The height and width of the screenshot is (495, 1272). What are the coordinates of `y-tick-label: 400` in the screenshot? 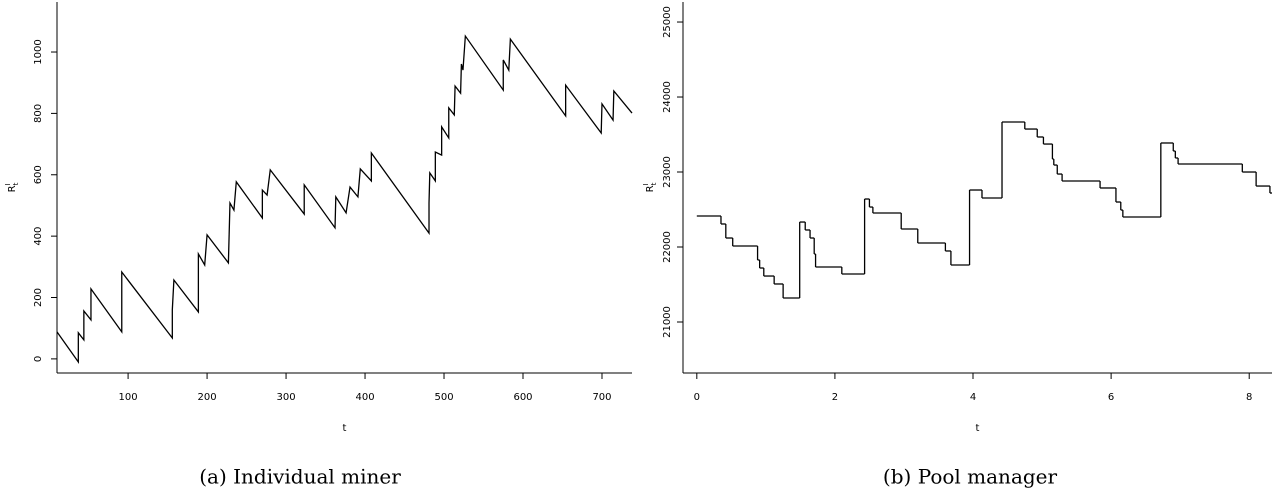 It's located at (38, 236).